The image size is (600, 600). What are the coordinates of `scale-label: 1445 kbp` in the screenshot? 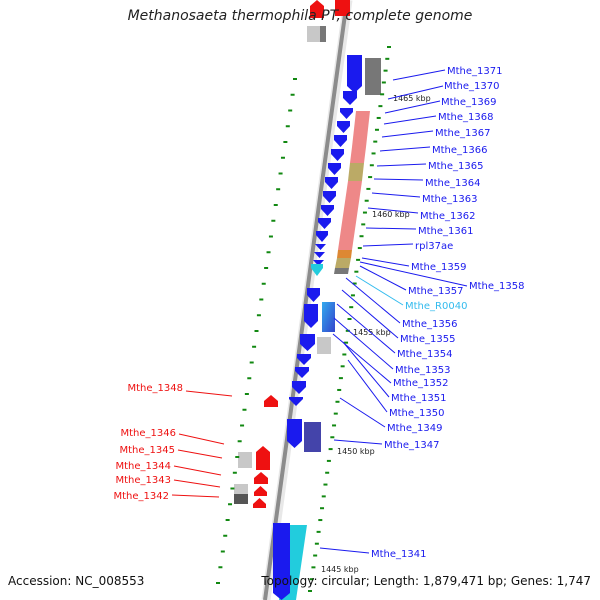 It's located at (340, 569).